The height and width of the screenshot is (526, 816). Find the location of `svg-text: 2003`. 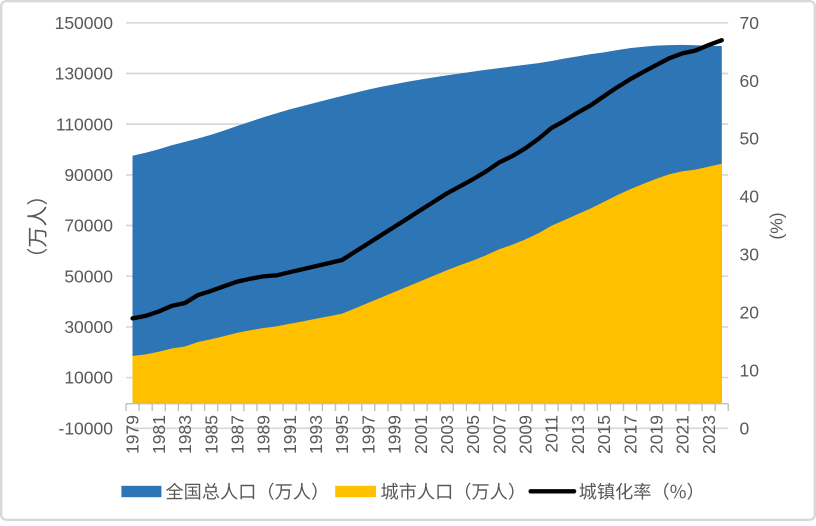

svg-text: 2003 is located at coordinates (447, 434).